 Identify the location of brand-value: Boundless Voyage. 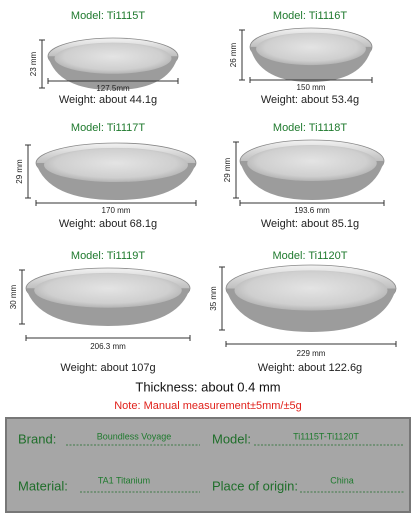
(134, 436).